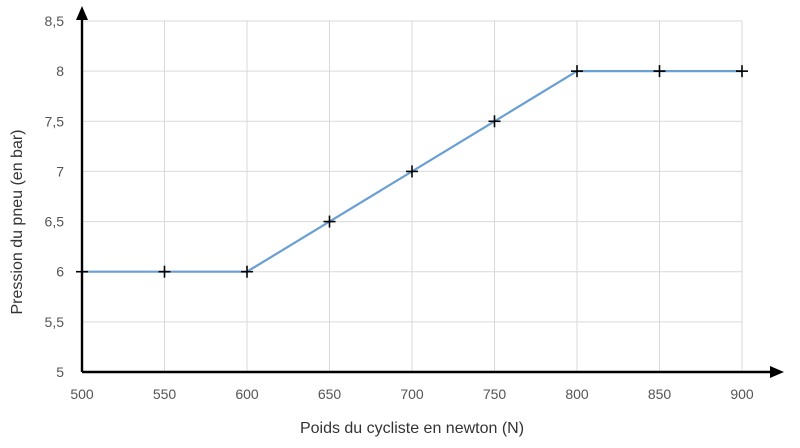 This screenshot has height=448, width=800. What do you see at coordinates (55, 121) in the screenshot?
I see `y-tick-label-5: 7,5` at bounding box center [55, 121].